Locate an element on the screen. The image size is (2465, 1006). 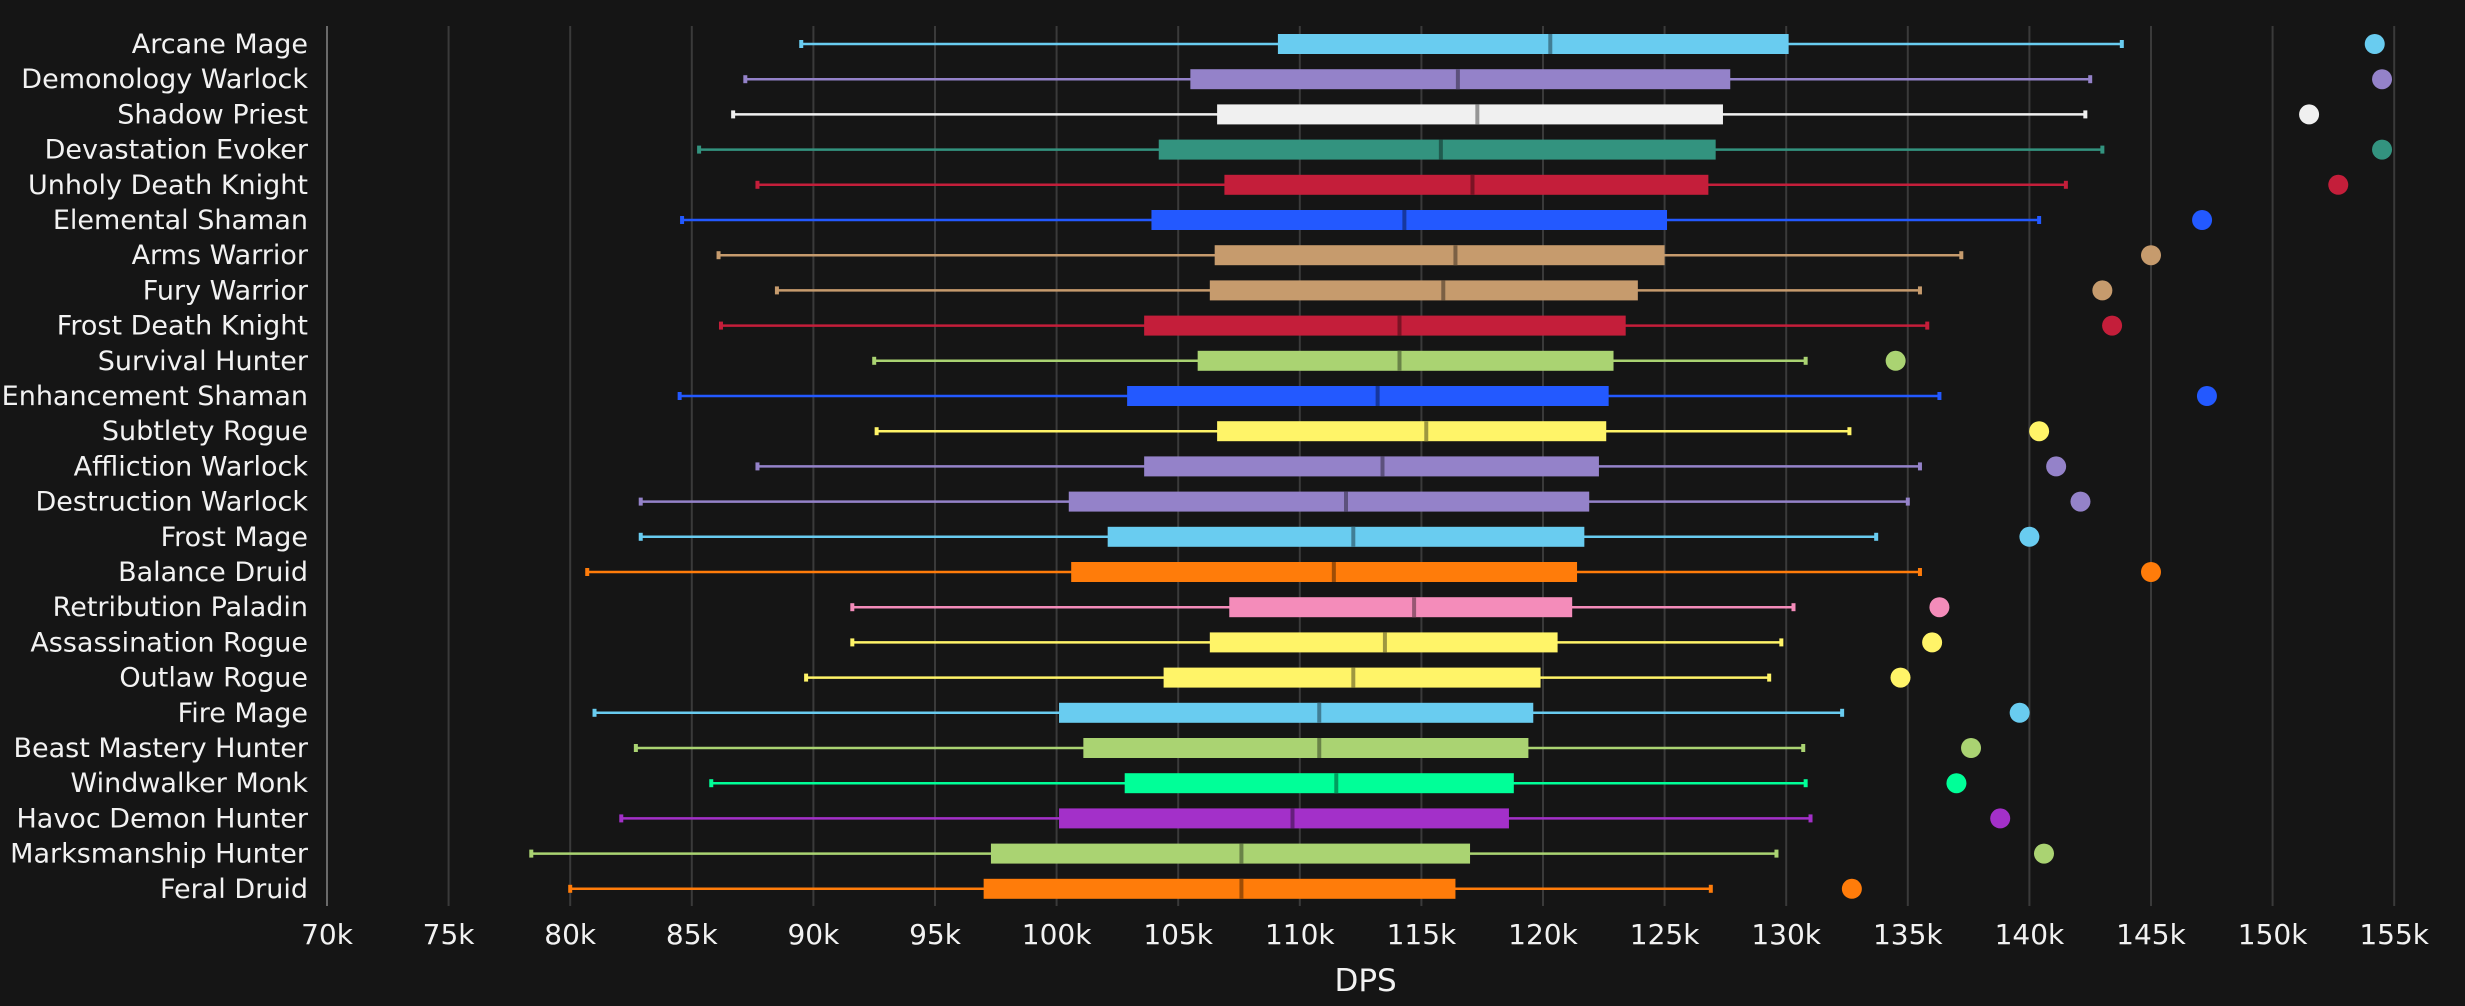
category-label: Fury Warrior is located at coordinates (226, 290).